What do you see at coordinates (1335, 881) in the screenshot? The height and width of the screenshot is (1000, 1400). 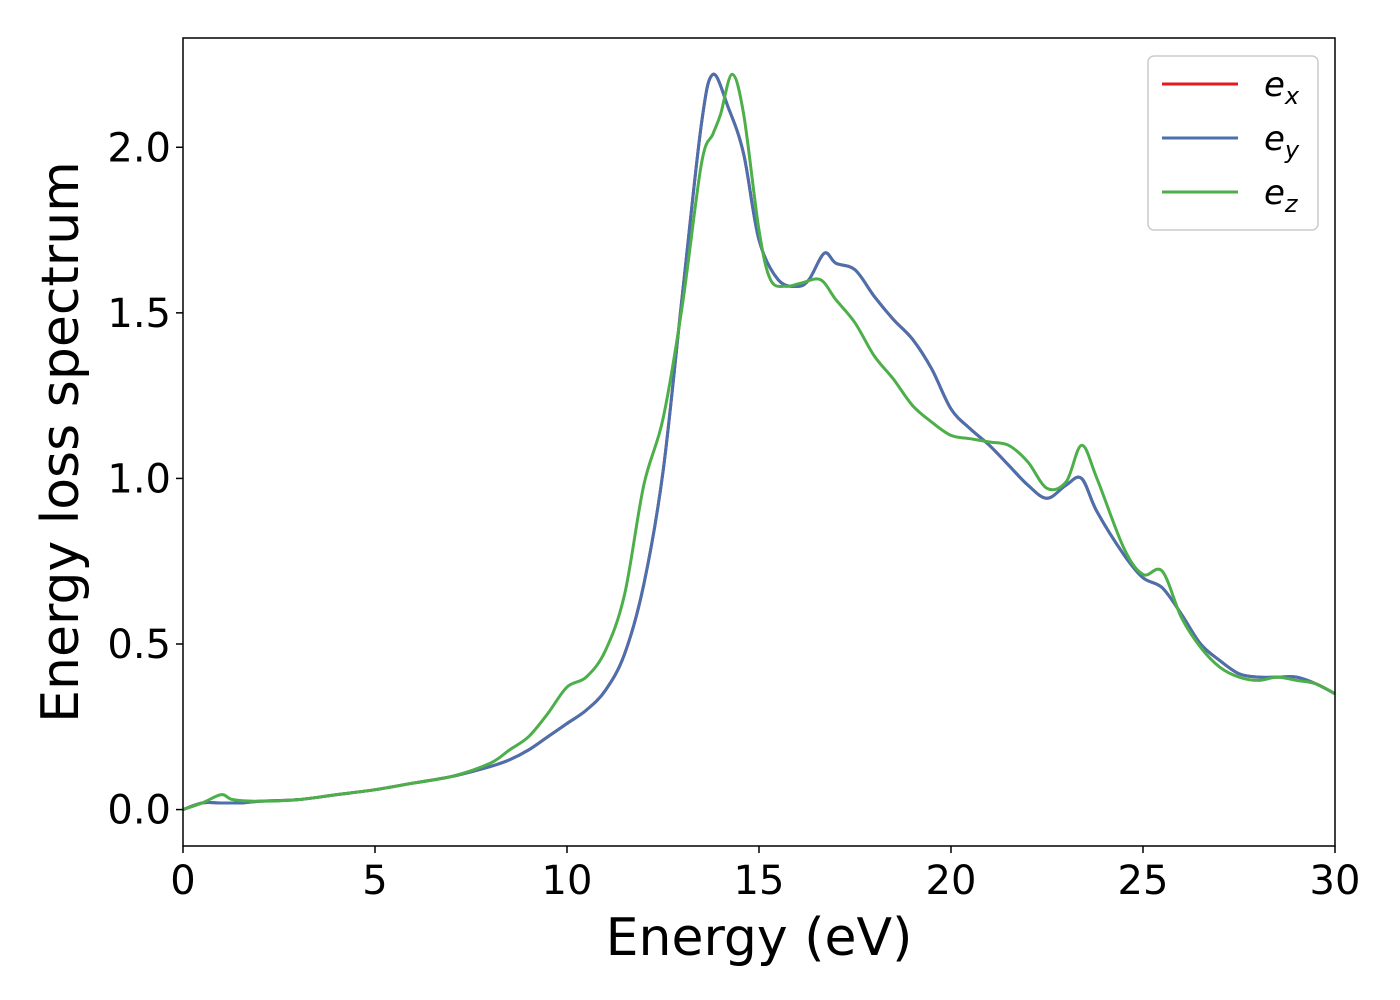 I see `x-tick-label: 30` at bounding box center [1335, 881].